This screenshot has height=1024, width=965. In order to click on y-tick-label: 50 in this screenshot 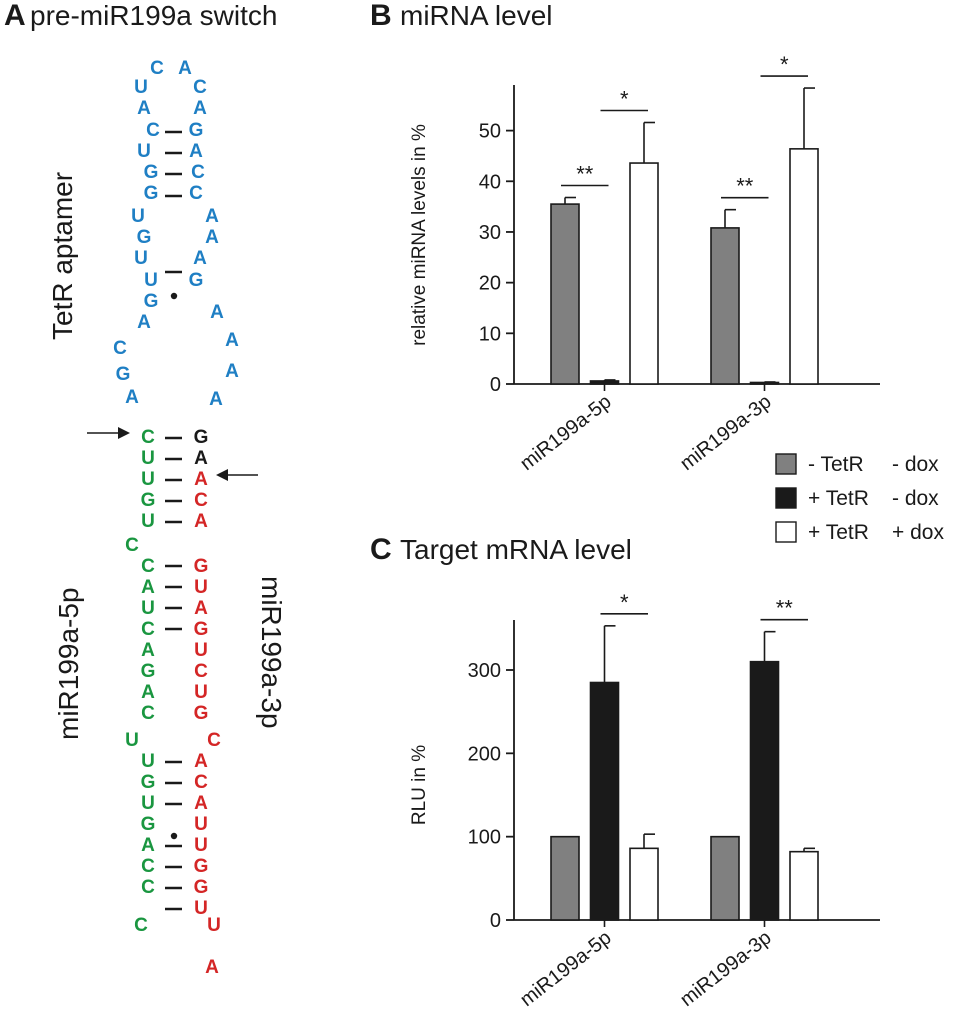, I will do `click(490, 132)`.